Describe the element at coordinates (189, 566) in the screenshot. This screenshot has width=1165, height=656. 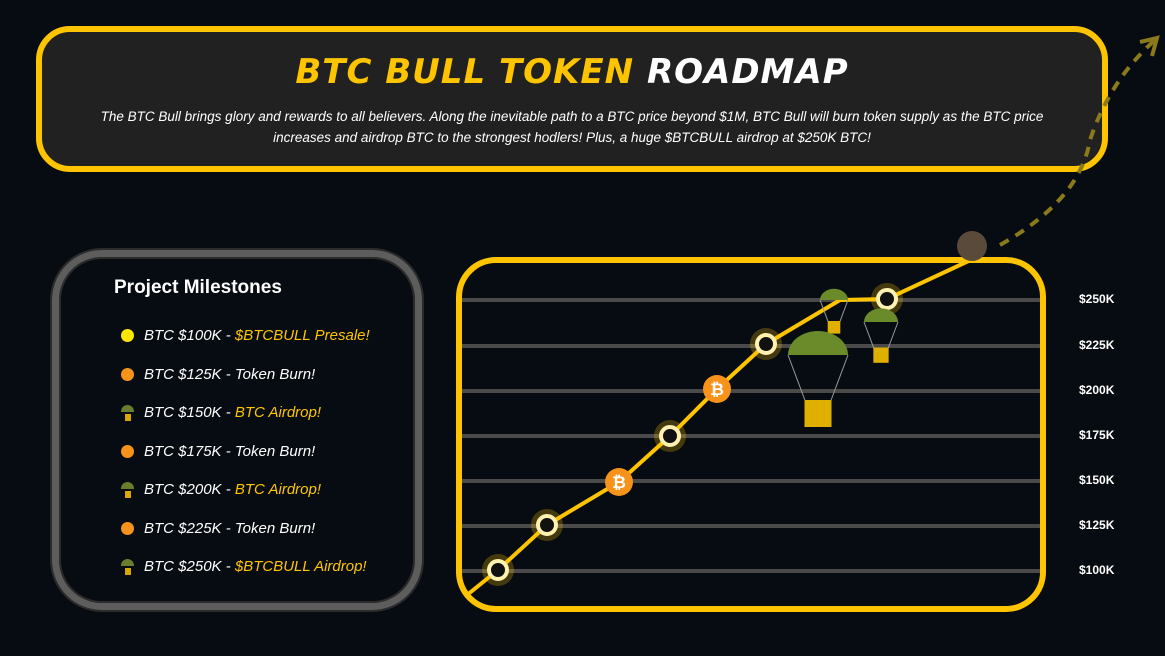
I see `milestone-price: BTC $250K -` at that location.